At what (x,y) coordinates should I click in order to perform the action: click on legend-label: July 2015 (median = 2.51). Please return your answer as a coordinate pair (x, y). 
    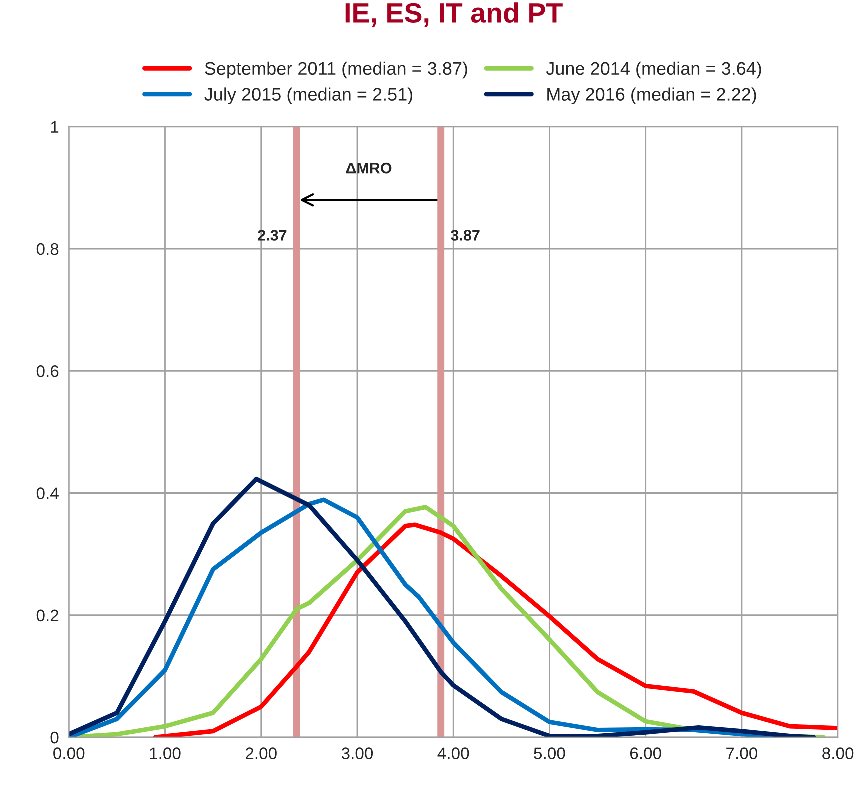
    Looking at the image, I should click on (308, 96).